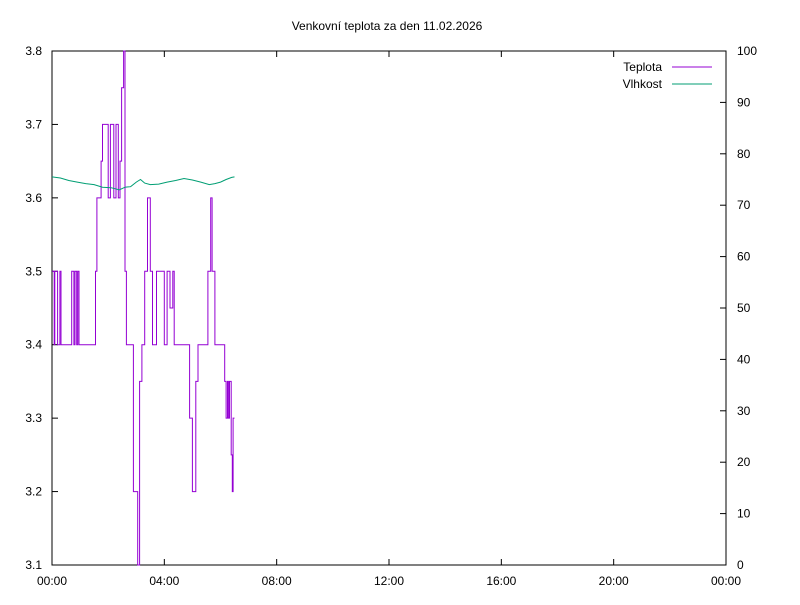  Describe the element at coordinates (143, 183) in the screenshot. I see `series-line-vlhkost` at that location.